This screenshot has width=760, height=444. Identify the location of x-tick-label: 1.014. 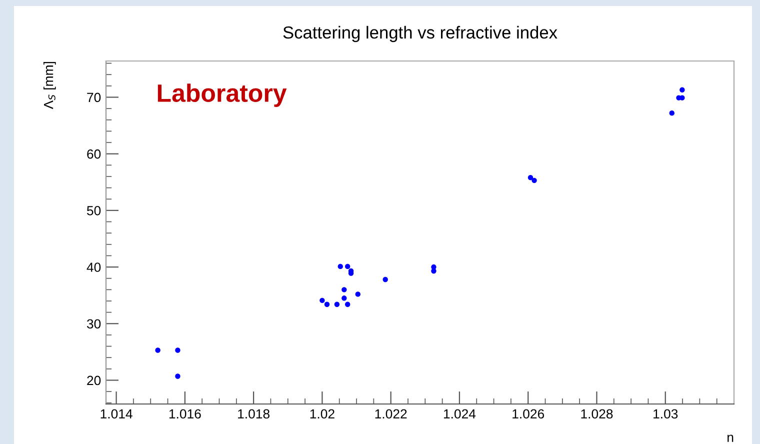
(116, 414).